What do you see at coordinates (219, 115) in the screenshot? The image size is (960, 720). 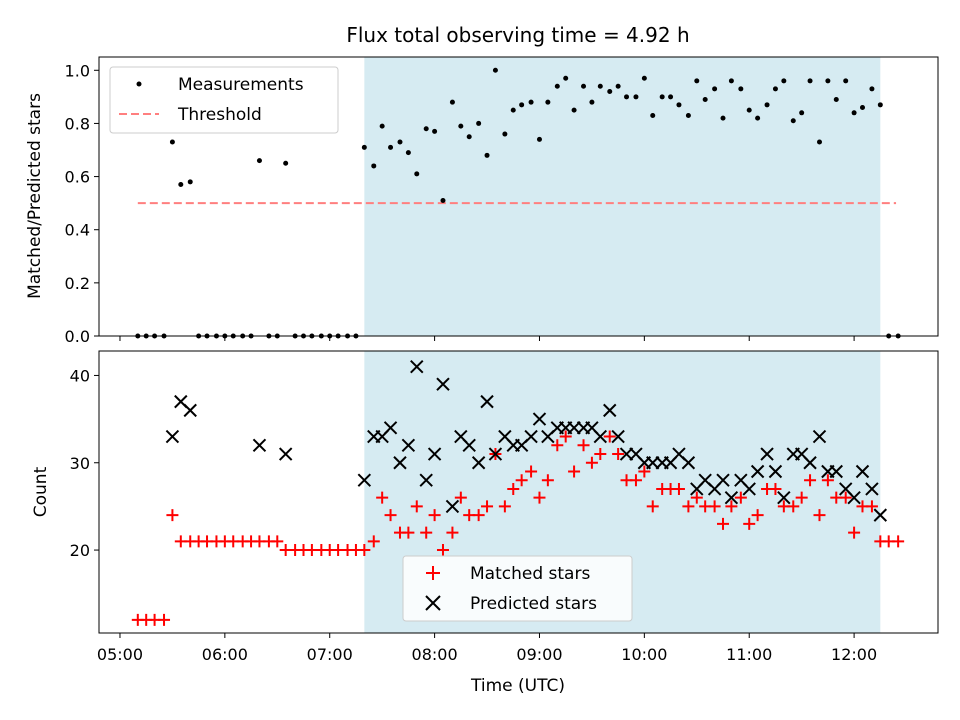 I see `legend-threshold-label: Threshold` at bounding box center [219, 115].